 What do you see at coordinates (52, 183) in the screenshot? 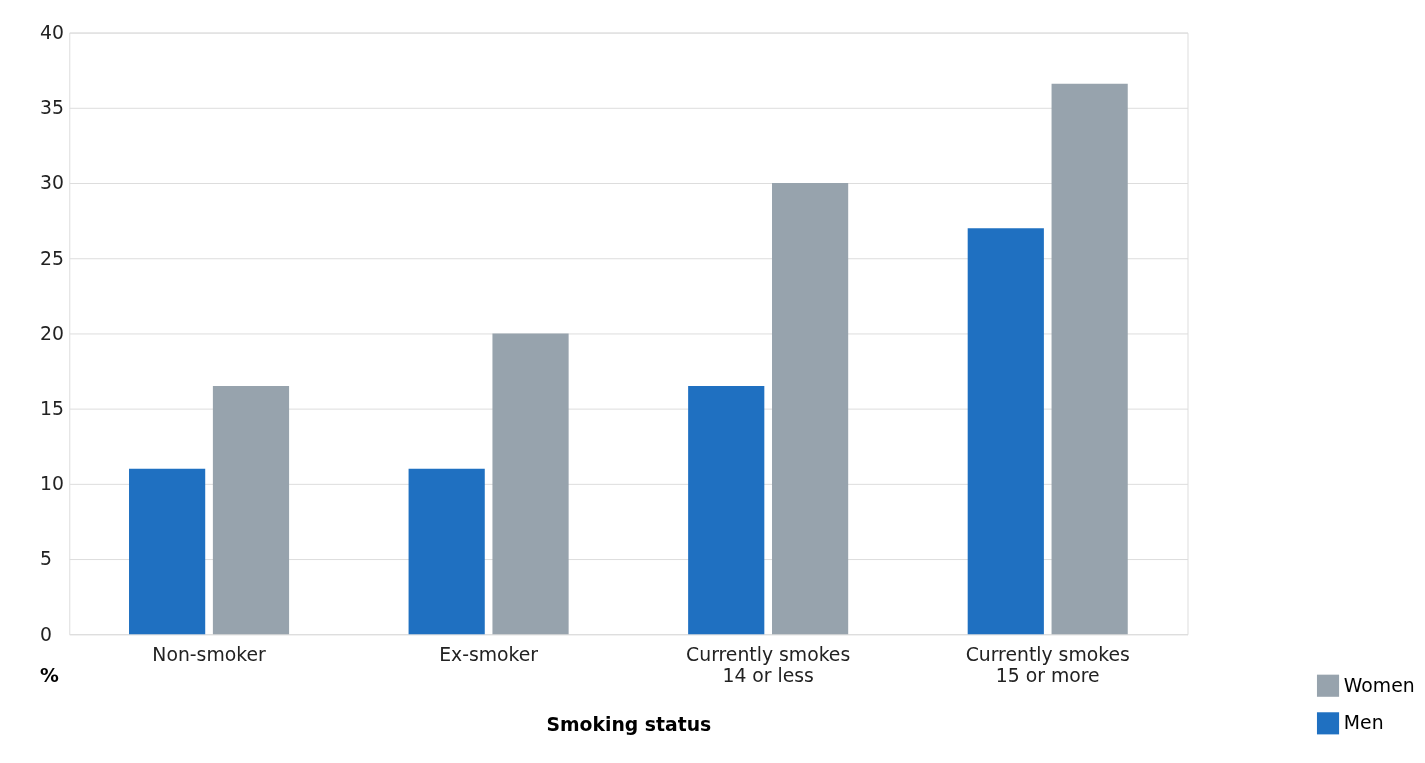
I see `y-tick-label: 30` at bounding box center [52, 183].